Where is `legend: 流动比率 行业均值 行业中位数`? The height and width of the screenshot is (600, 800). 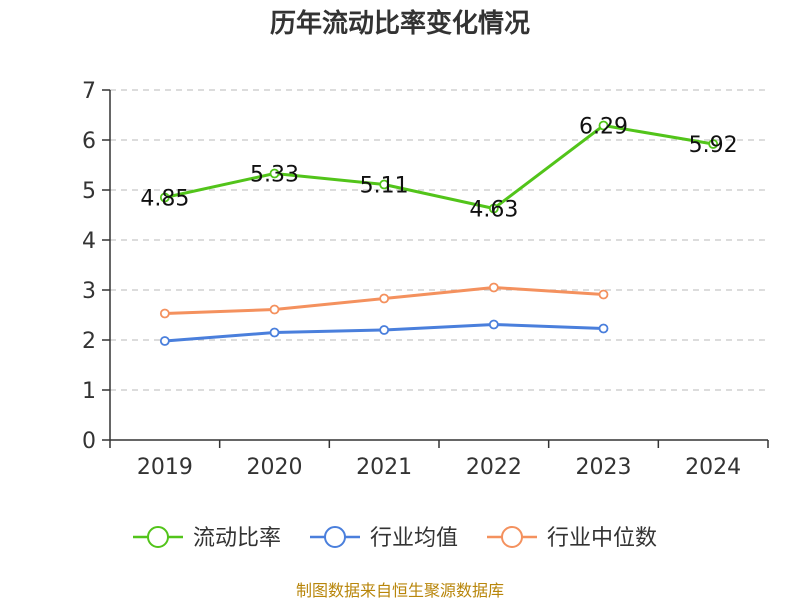
legend: 流动比率 行业均值 行业中位数 is located at coordinates (395, 538).